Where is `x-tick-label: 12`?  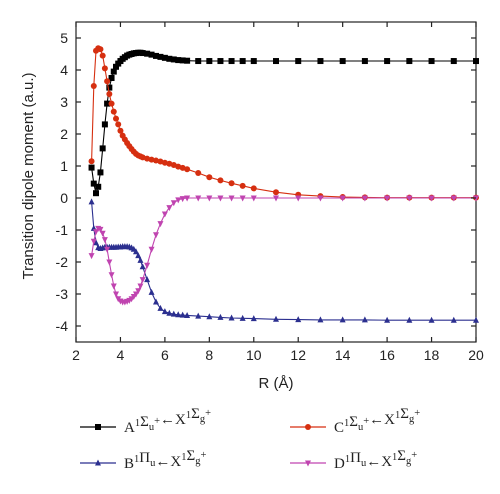
x-tick-label: 12 is located at coordinates (298, 355).